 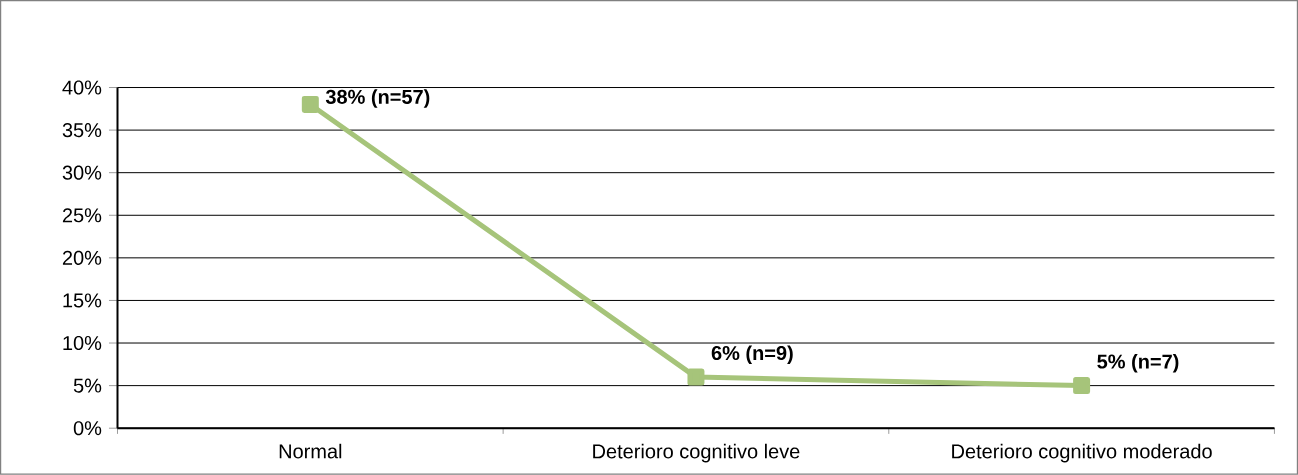 I want to click on data-label: 5% (n=7), so click(x=1138, y=363).